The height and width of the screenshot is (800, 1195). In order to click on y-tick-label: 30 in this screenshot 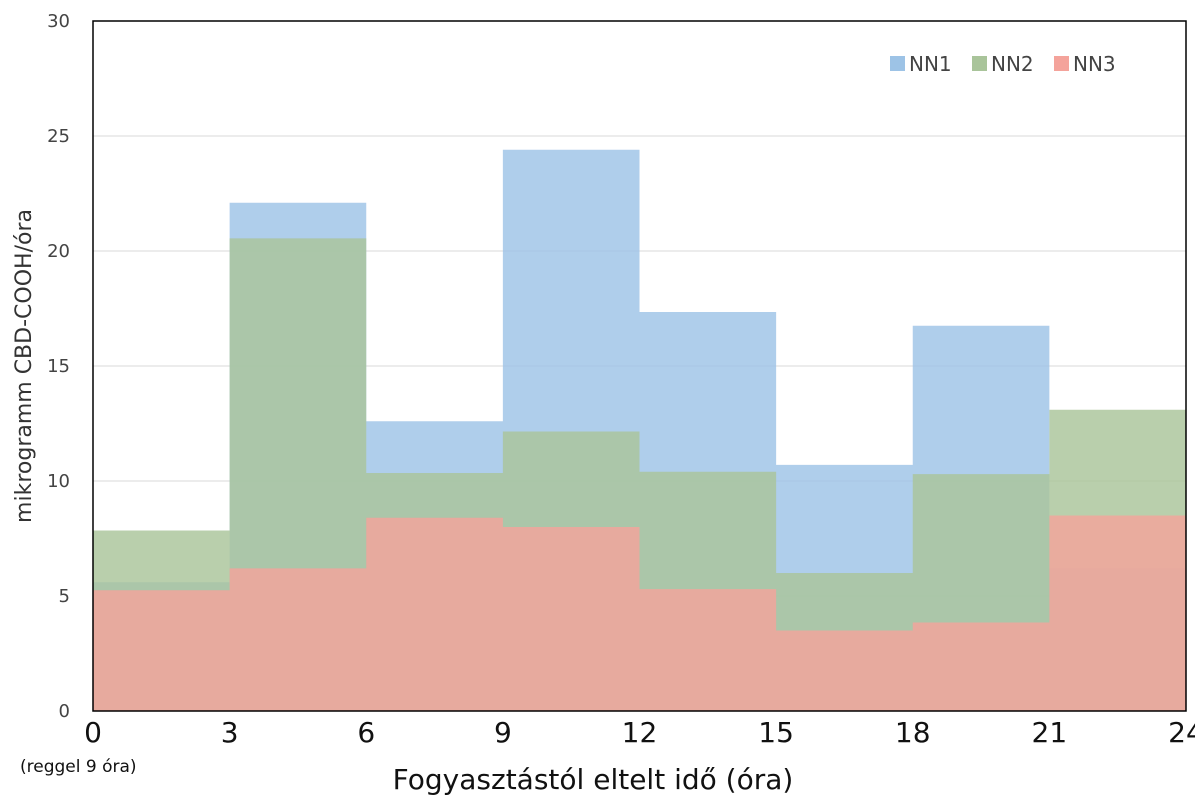, I will do `click(58, 21)`.